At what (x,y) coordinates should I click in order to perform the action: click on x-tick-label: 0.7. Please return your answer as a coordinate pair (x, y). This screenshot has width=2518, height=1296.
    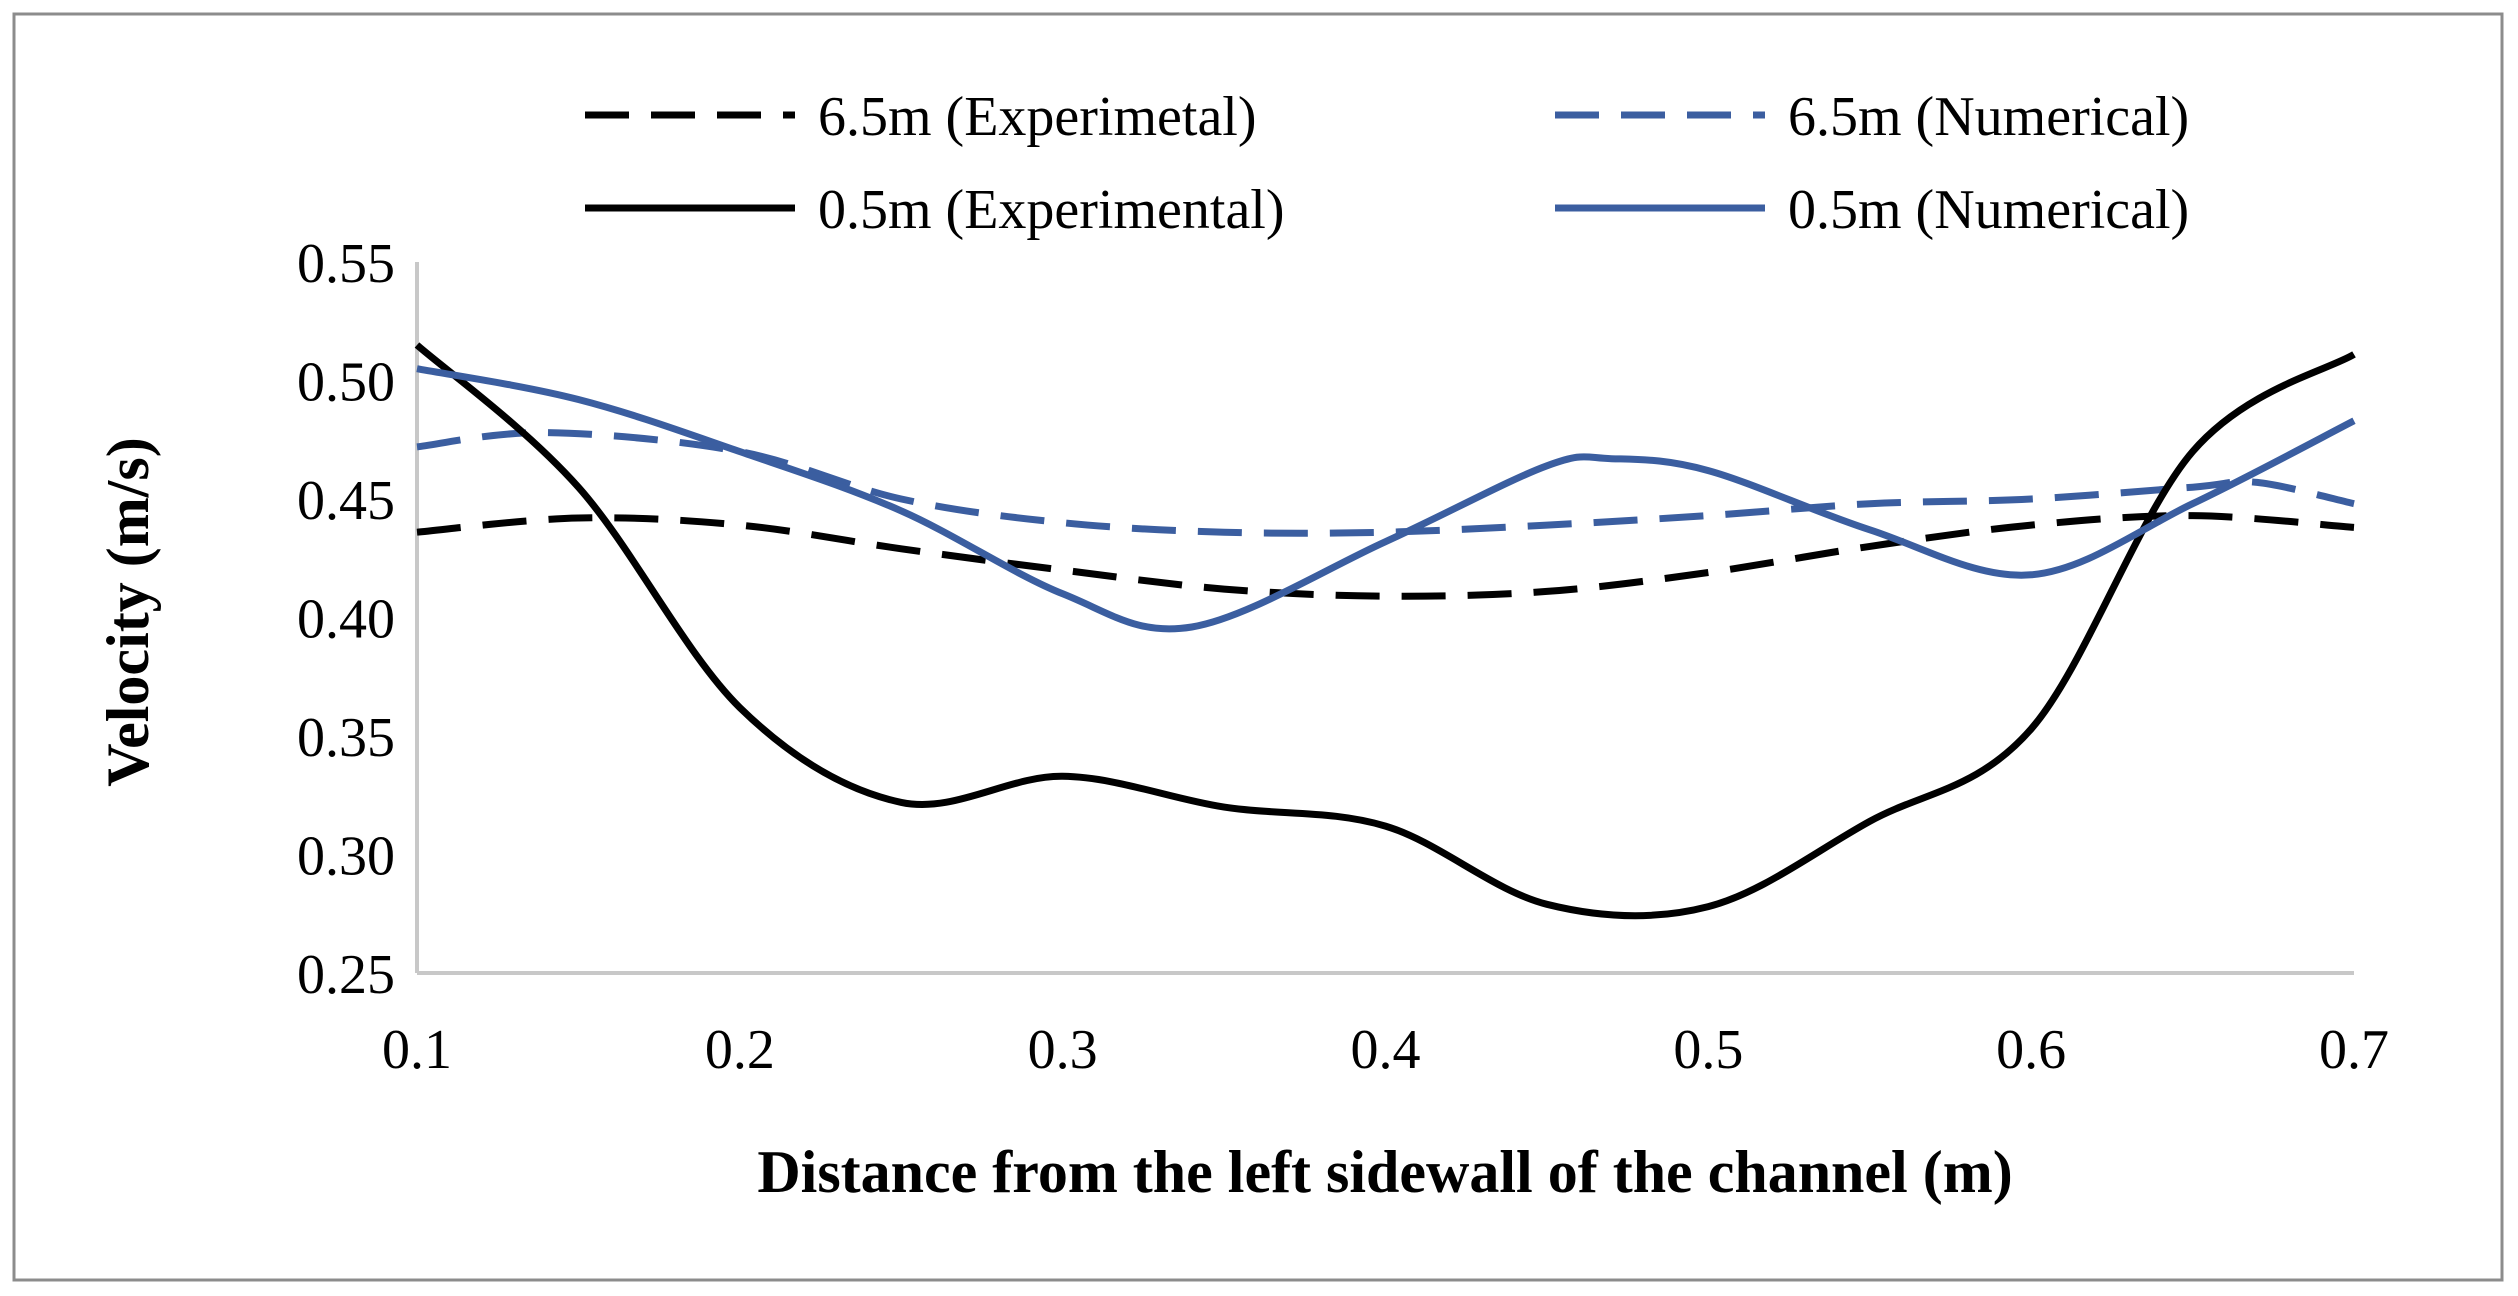
    Looking at the image, I should click on (2354, 1050).